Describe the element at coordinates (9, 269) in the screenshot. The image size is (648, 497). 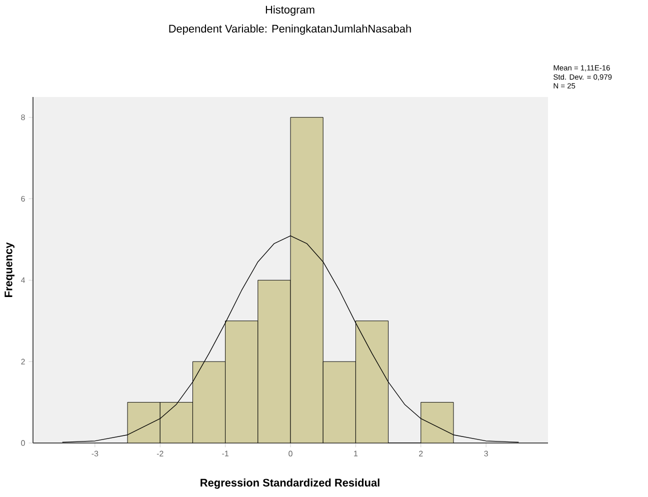
I see `y-axis-title: Frequency` at that location.